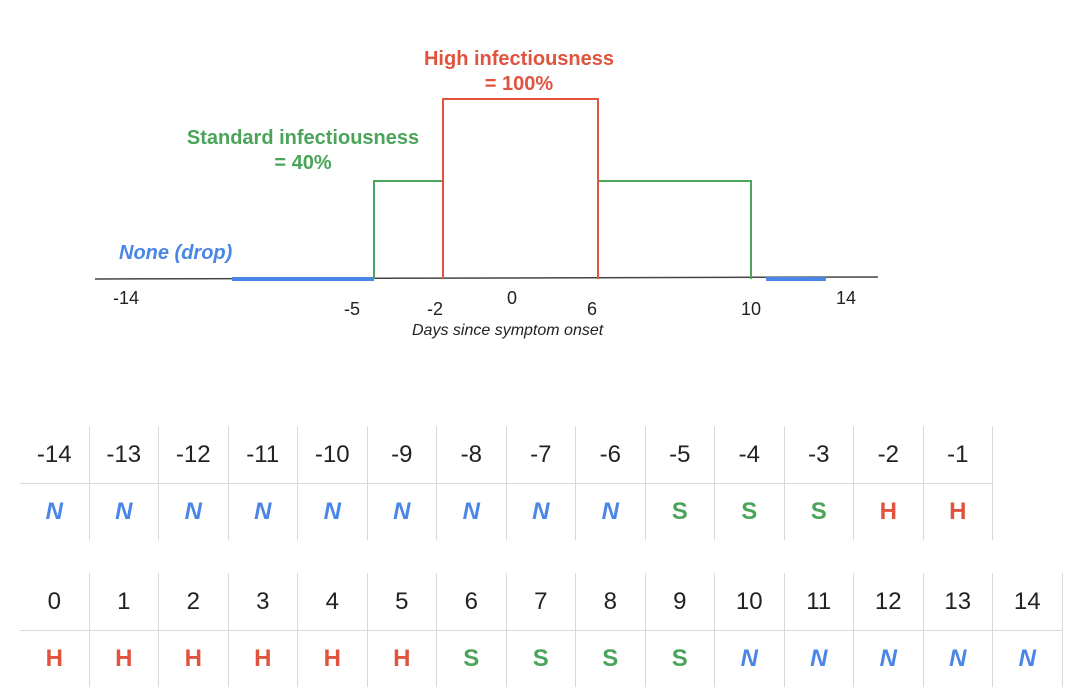 This screenshot has height=695, width=1081. I want to click on day-cell: -12, so click(193, 455).